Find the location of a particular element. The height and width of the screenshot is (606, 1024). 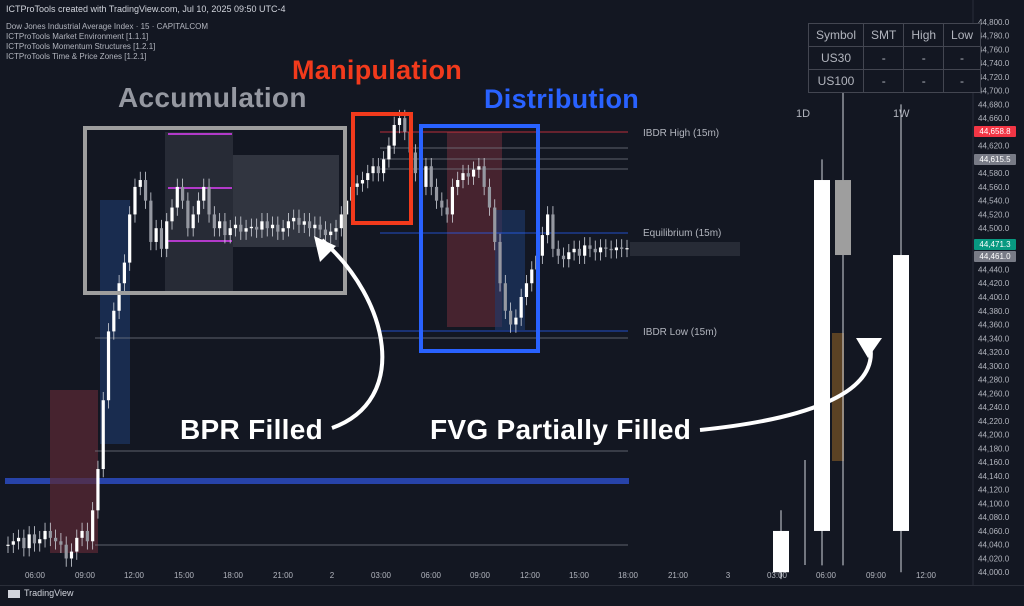

y-tick-label: 44,580.0 is located at coordinates (994, 173).